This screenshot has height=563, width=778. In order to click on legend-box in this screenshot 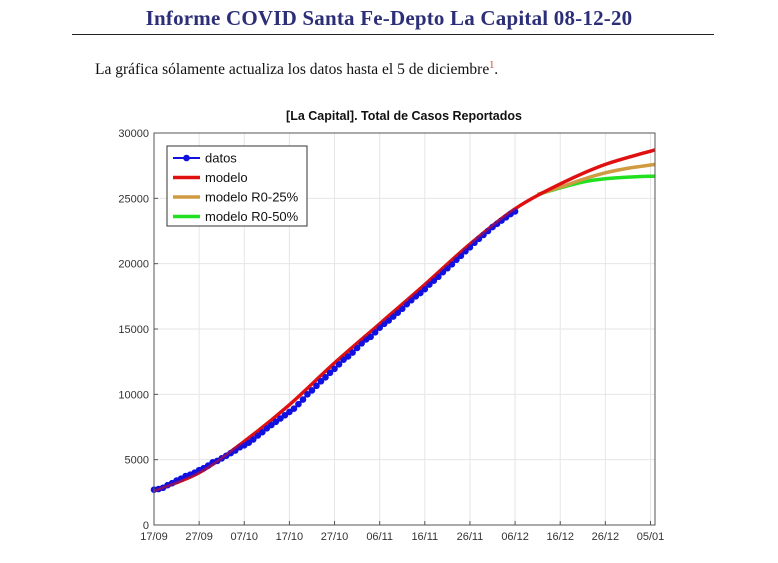, I will do `click(237, 186)`.